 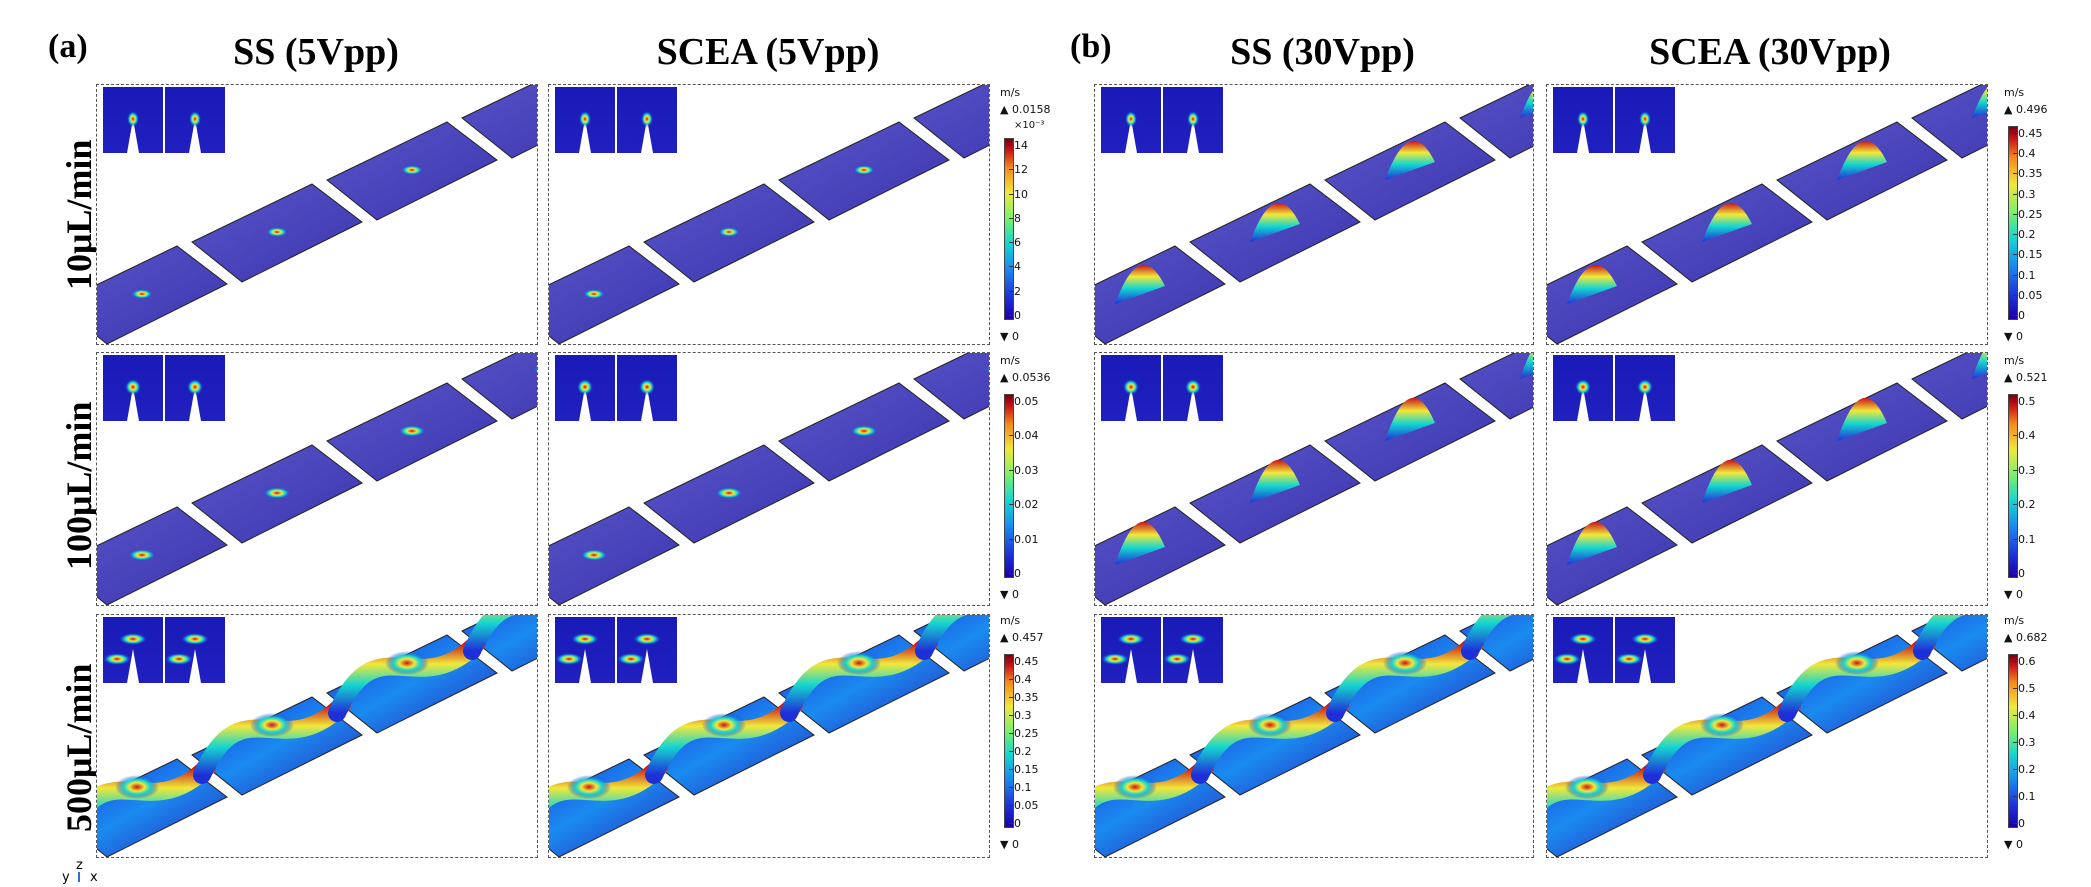 What do you see at coordinates (1015, 291) in the screenshot?
I see `colorbar-tick: 2` at bounding box center [1015, 291].